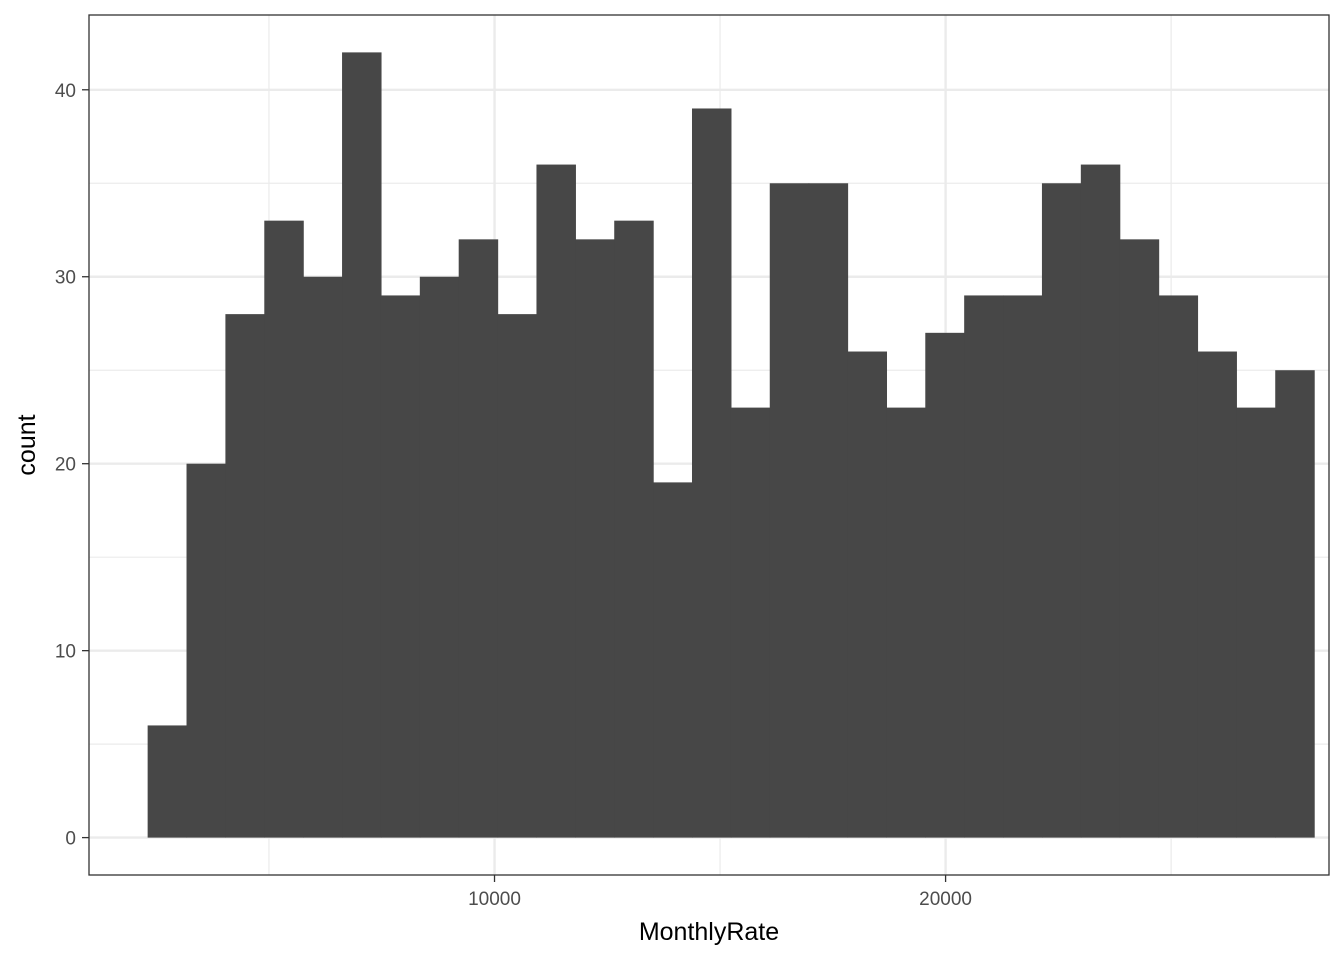  Describe the element at coordinates (65, 91) in the screenshot. I see `y-tick-label: 40` at that location.